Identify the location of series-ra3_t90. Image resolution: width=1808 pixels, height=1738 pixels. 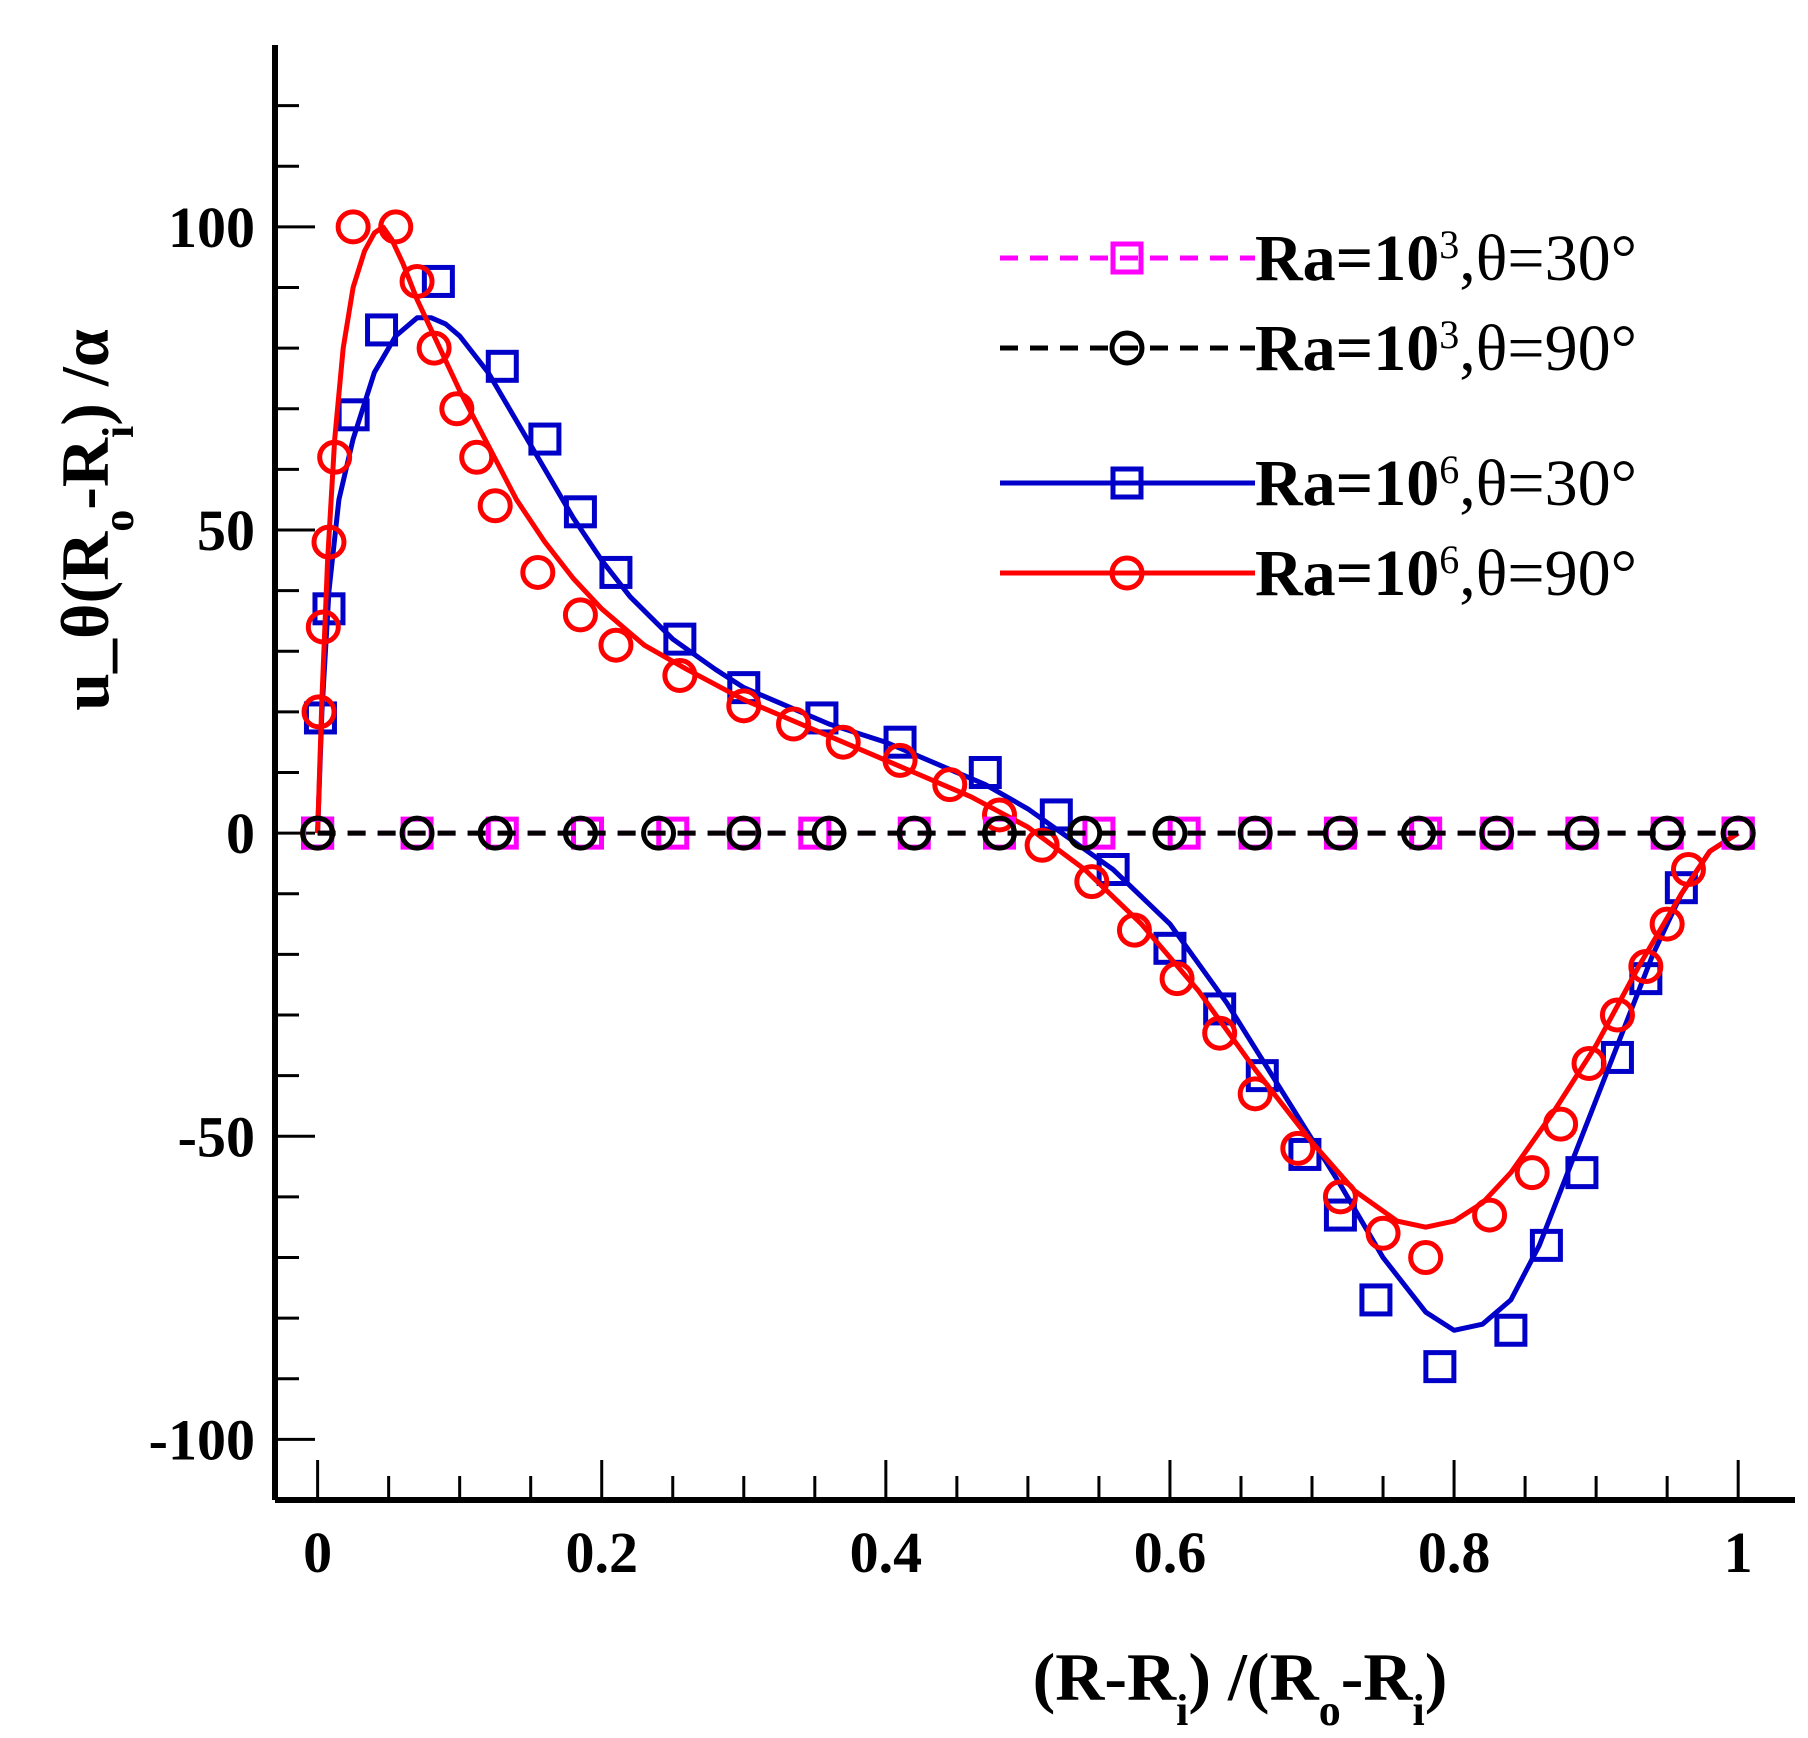
(1028, 833).